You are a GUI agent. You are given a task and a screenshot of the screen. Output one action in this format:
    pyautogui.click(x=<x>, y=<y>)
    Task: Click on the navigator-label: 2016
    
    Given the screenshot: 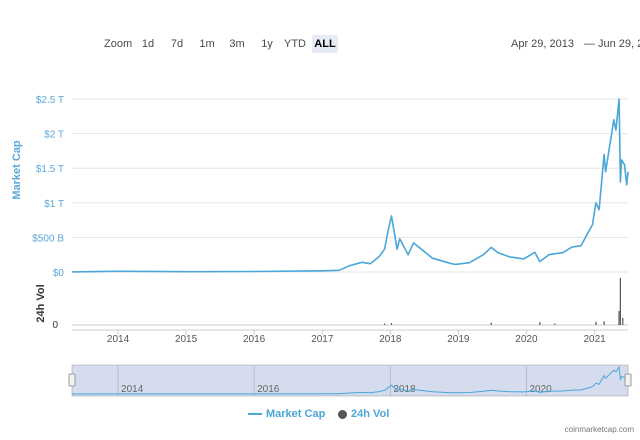 What is the action you would take?
    pyautogui.click(x=268, y=389)
    